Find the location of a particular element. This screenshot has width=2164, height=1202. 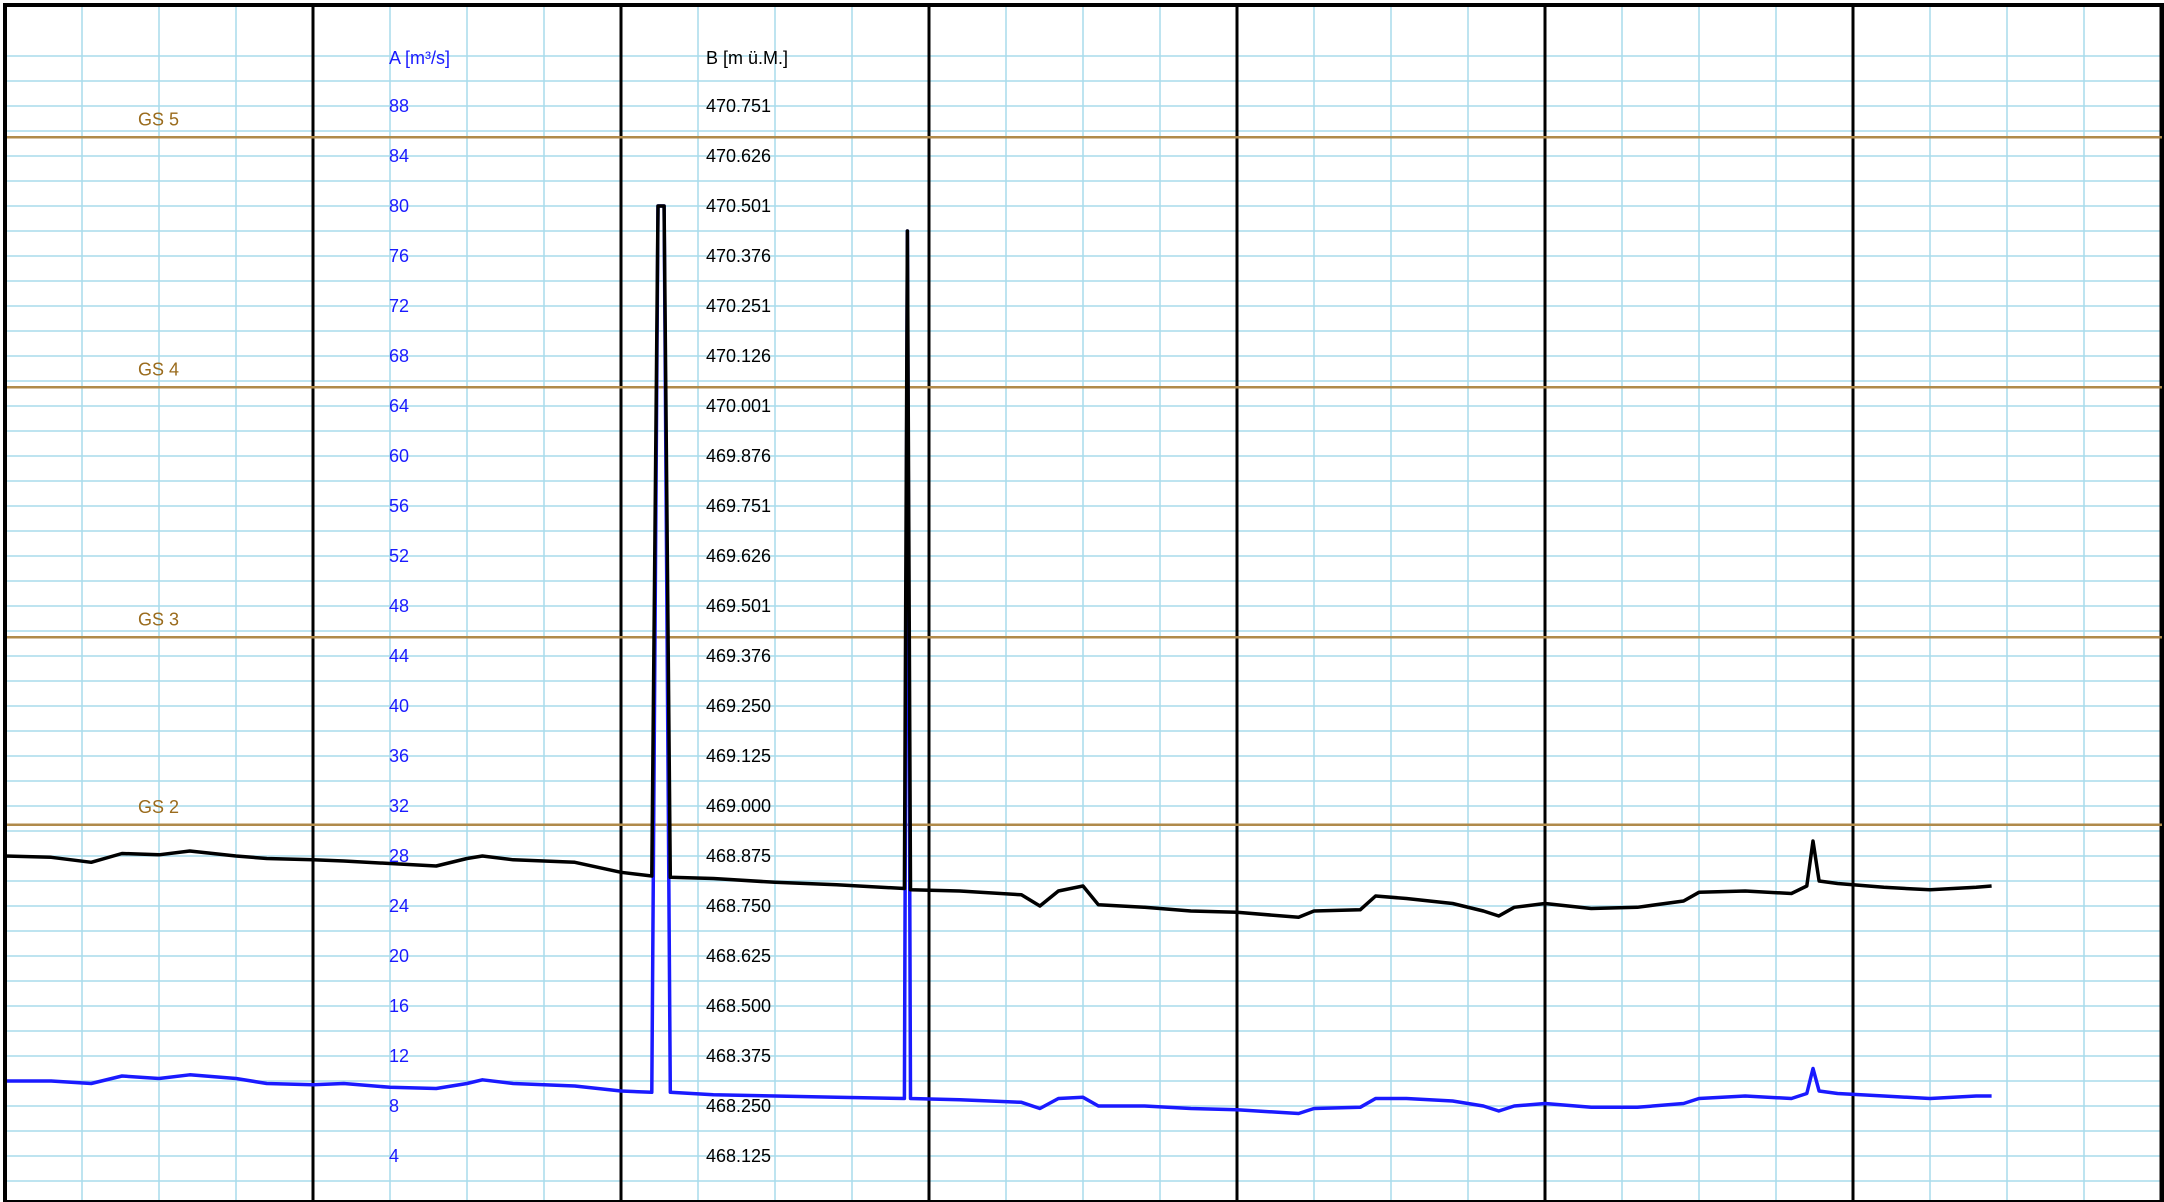

axis-a-tick-label: 4 is located at coordinates (394, 1156).